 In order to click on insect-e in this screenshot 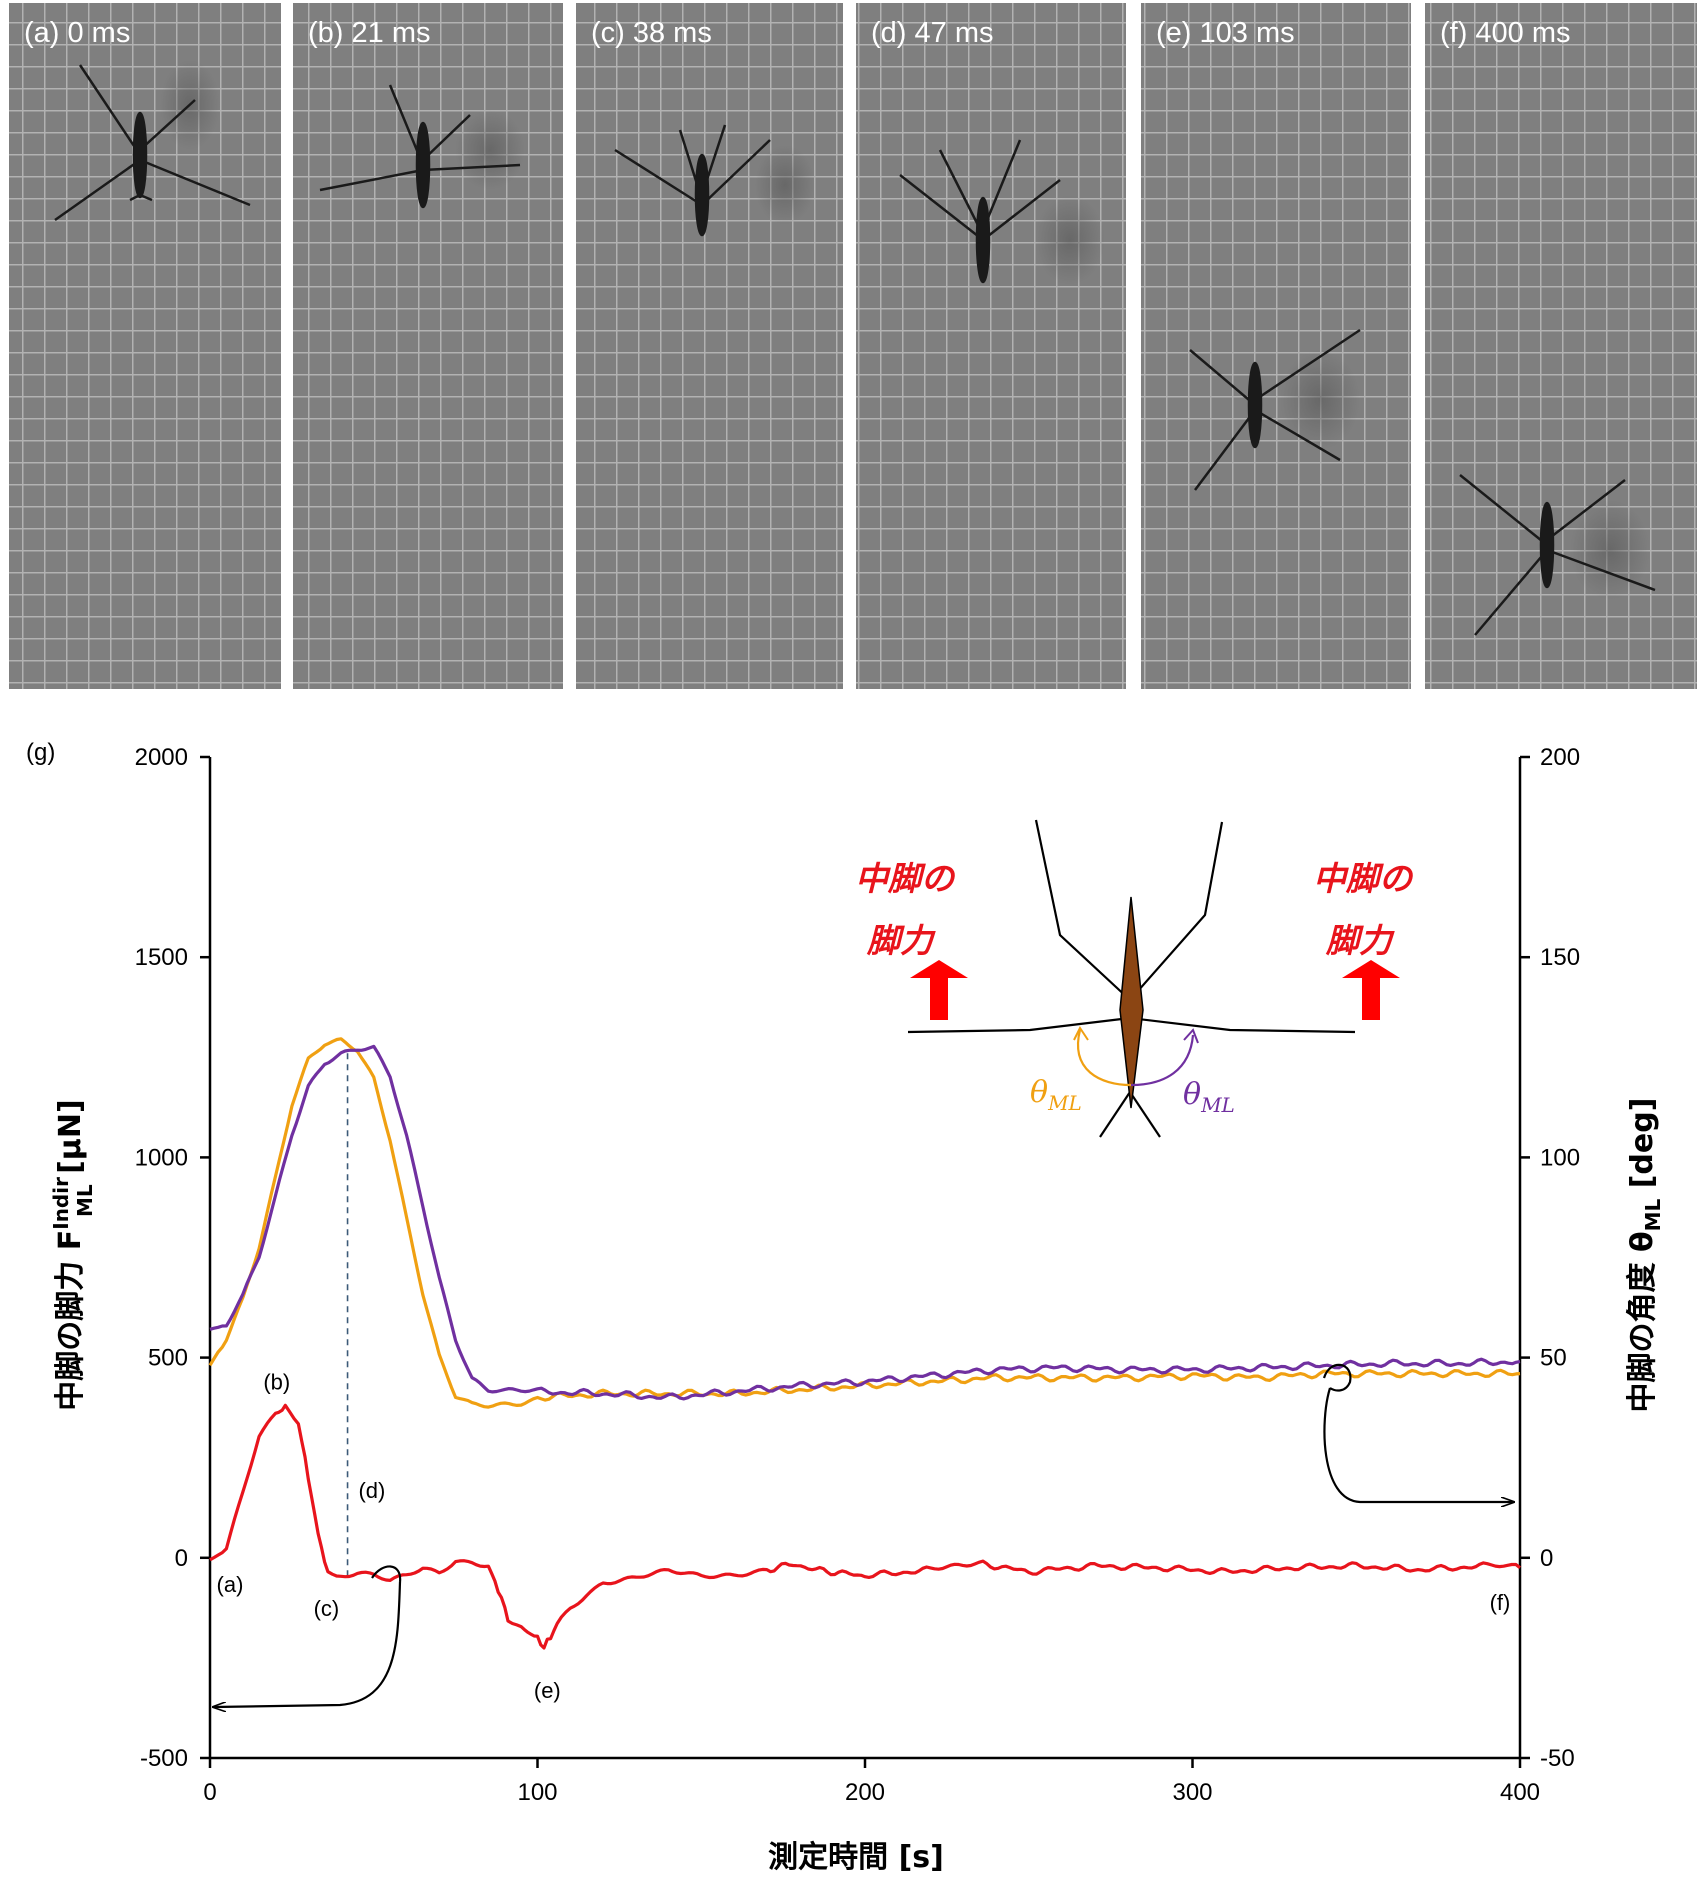, I will do `click(1275, 409)`.